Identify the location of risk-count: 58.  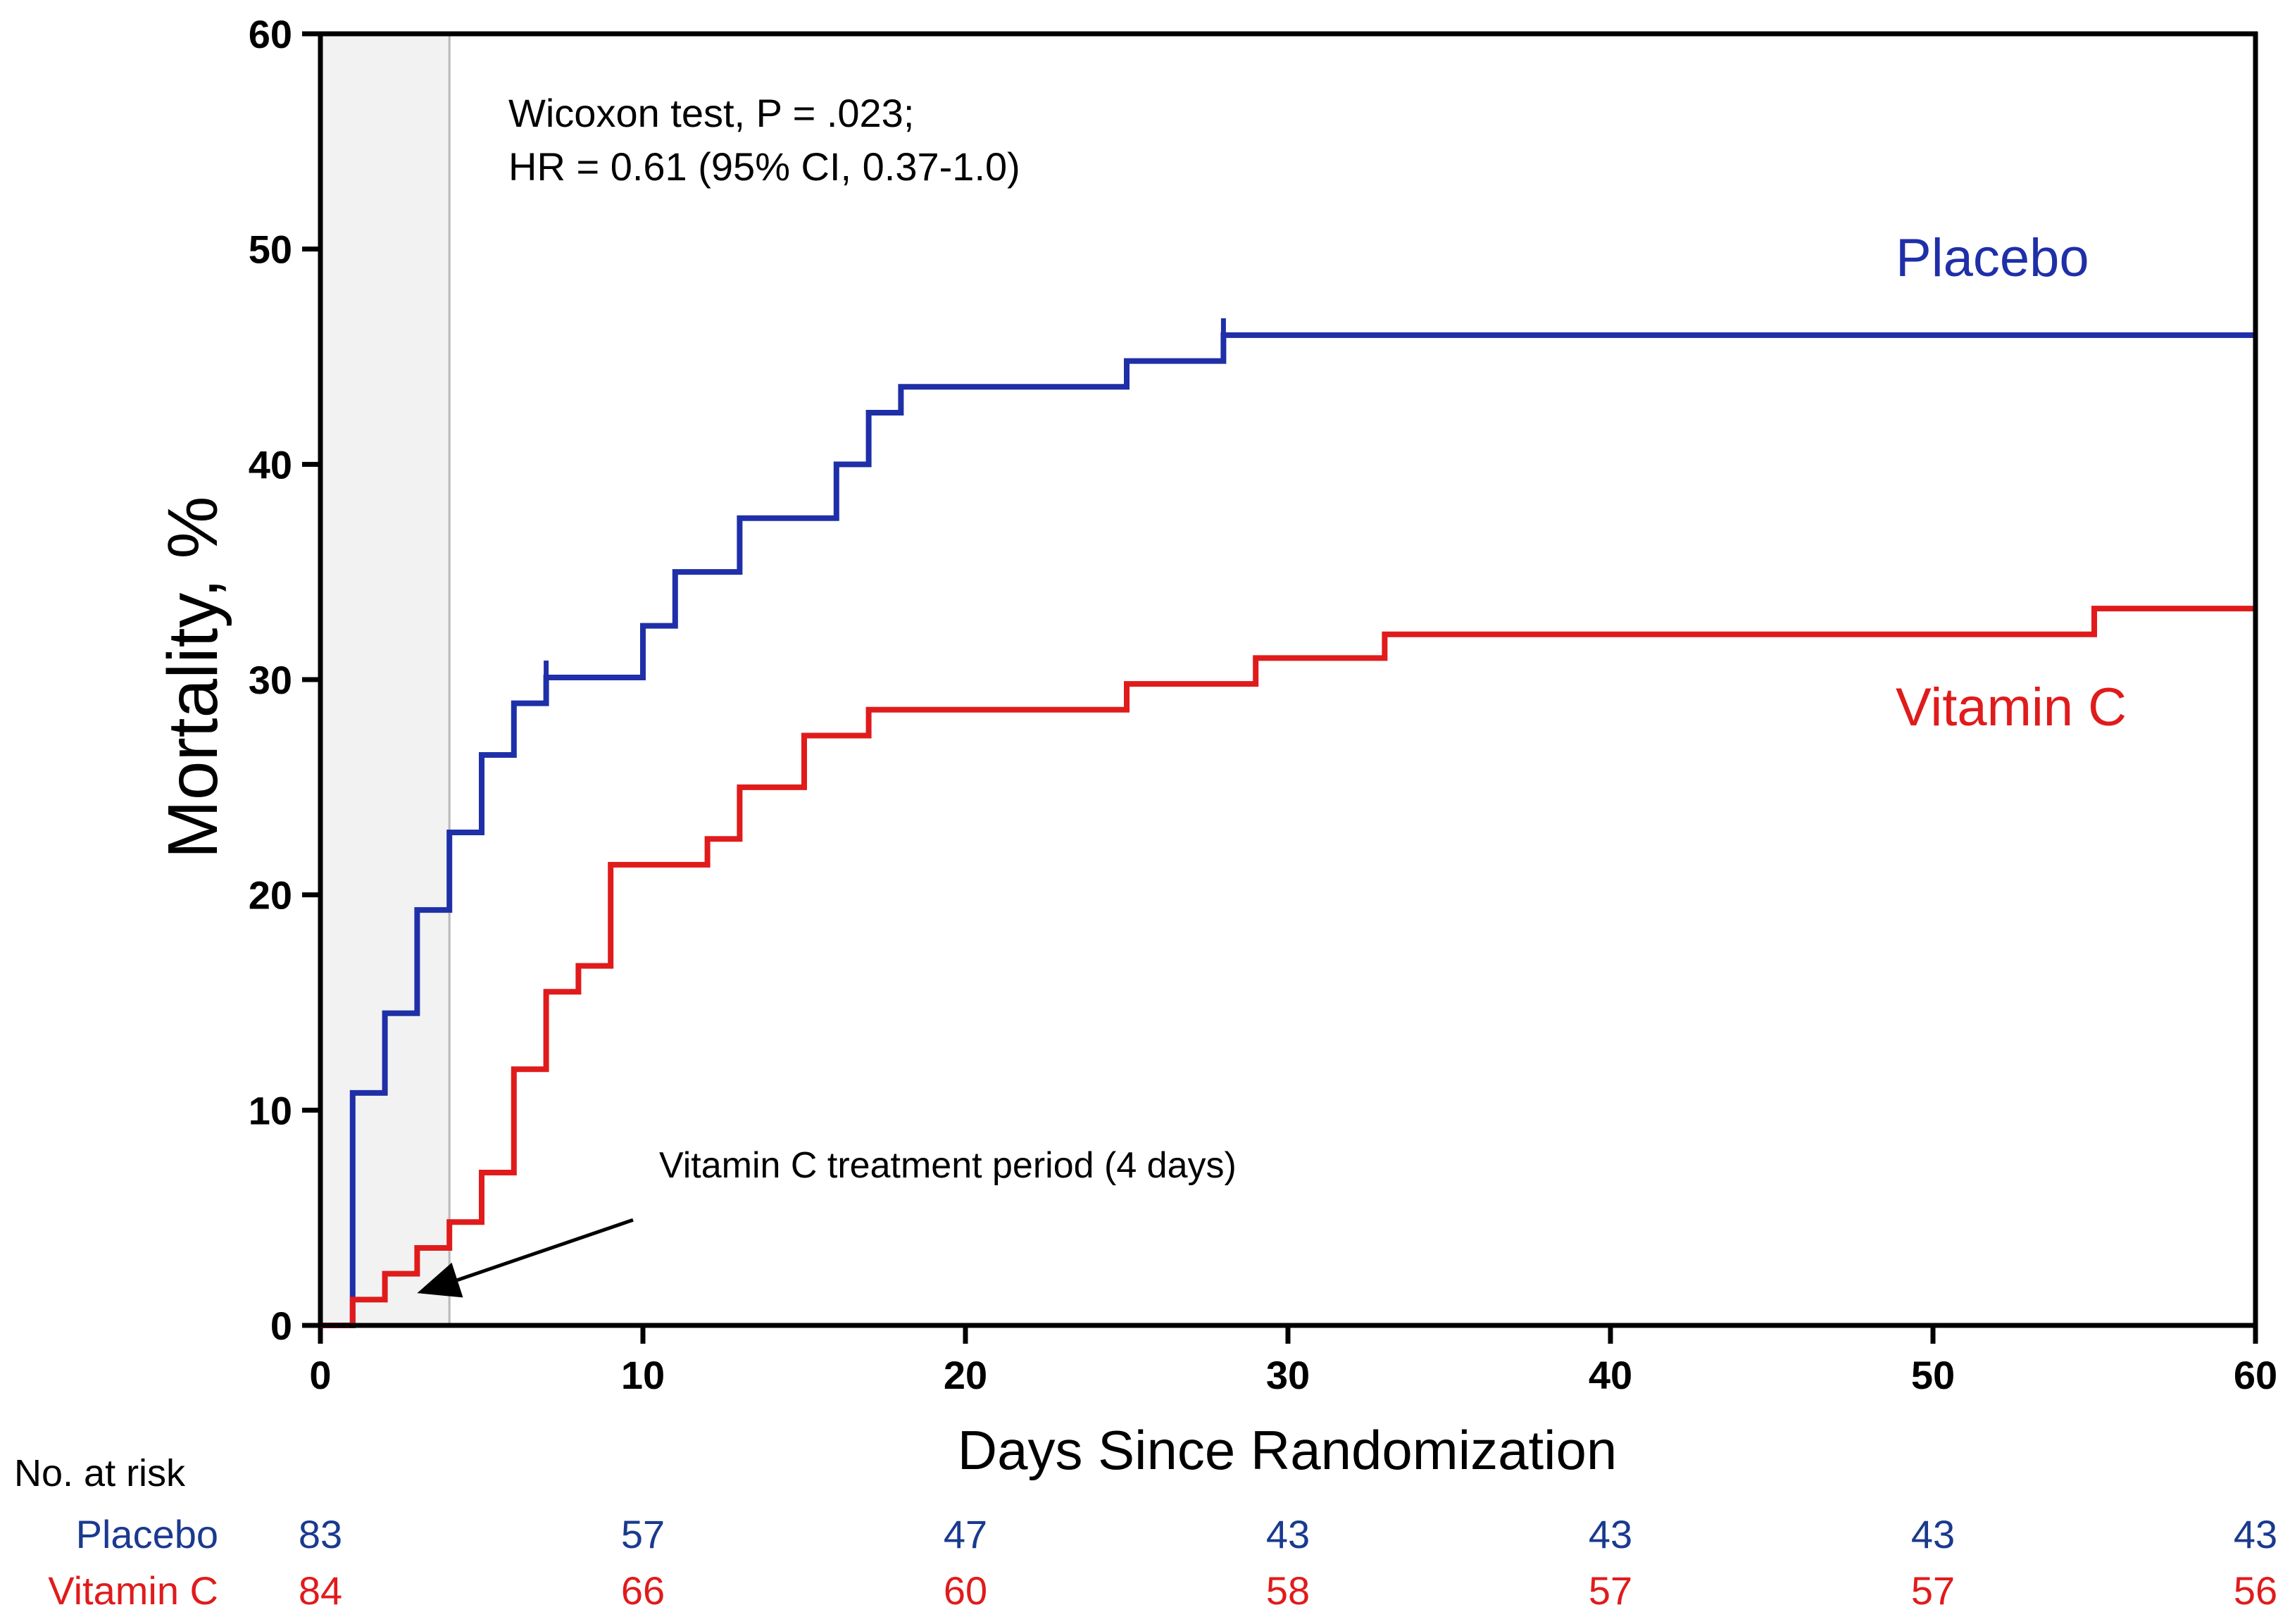
(1288, 1591).